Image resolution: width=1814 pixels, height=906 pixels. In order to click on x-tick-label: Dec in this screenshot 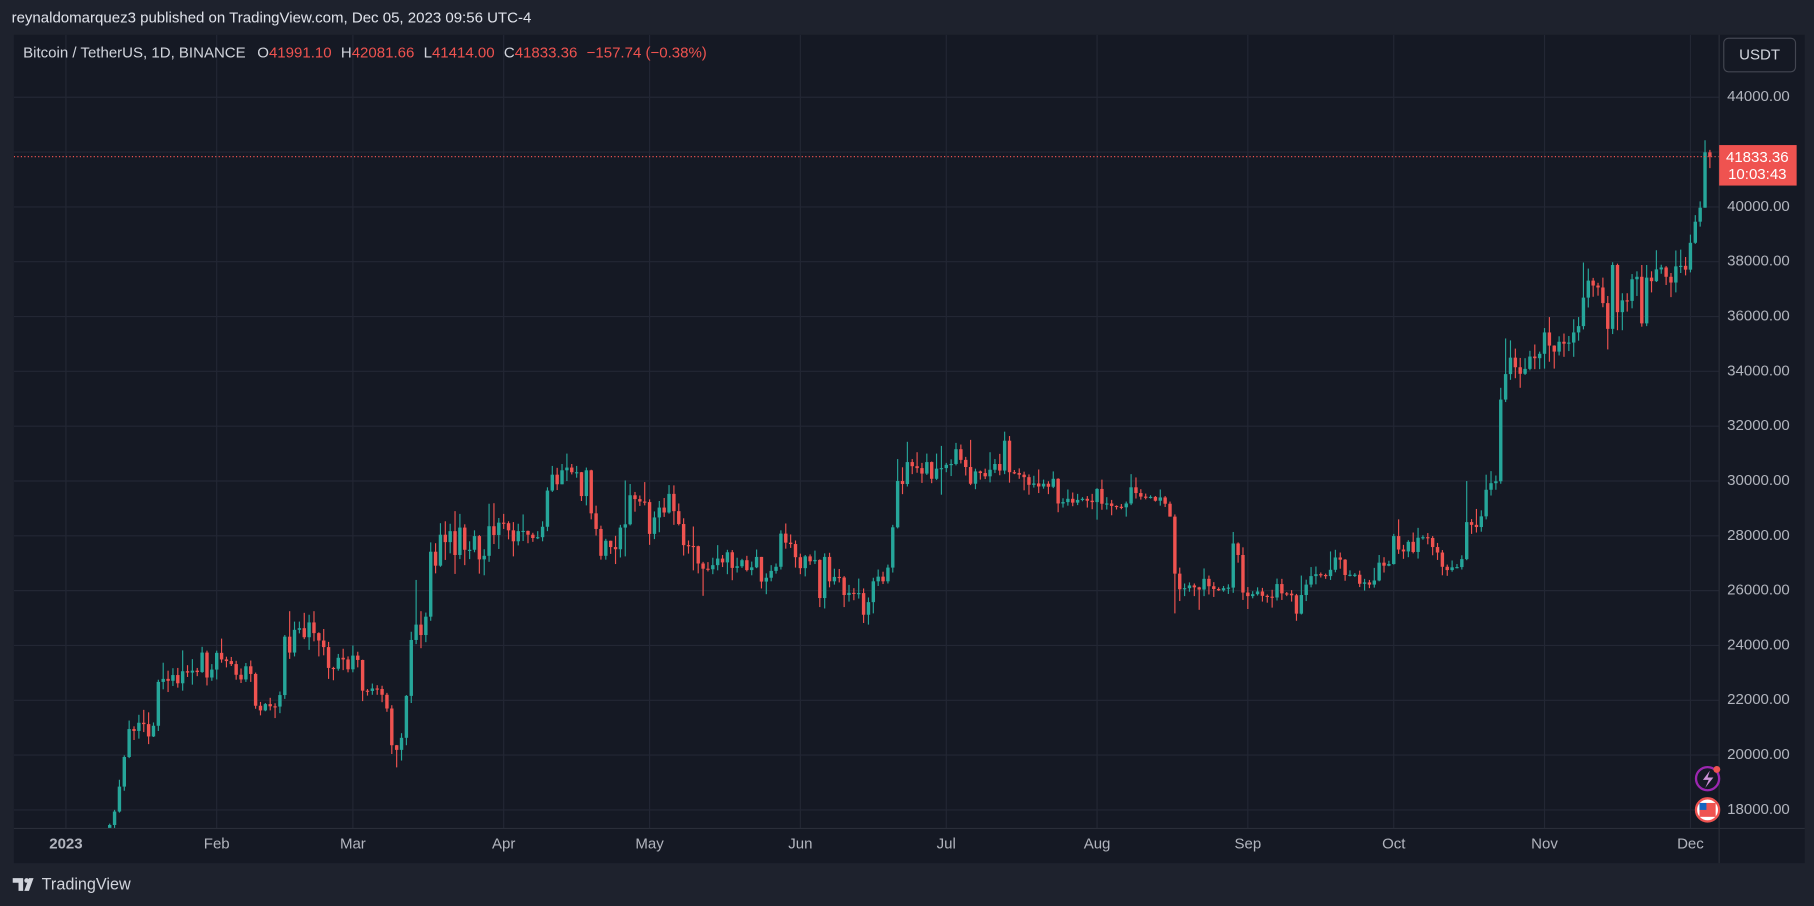, I will do `click(1690, 844)`.